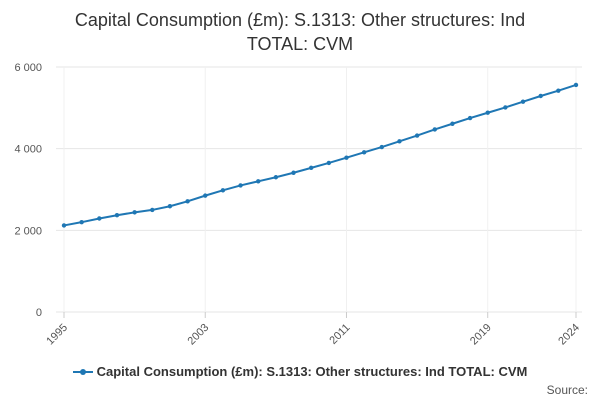 The height and width of the screenshot is (400, 600). I want to click on x-tick-label: 2003, so click(199, 335).